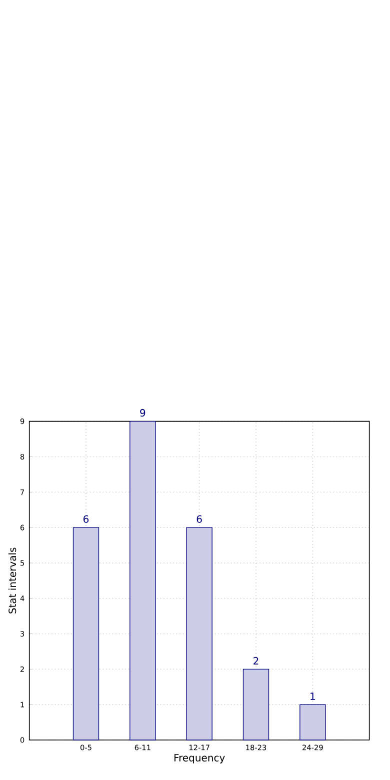 This screenshot has height=780, width=390. I want to click on data-label: 2, so click(256, 660).